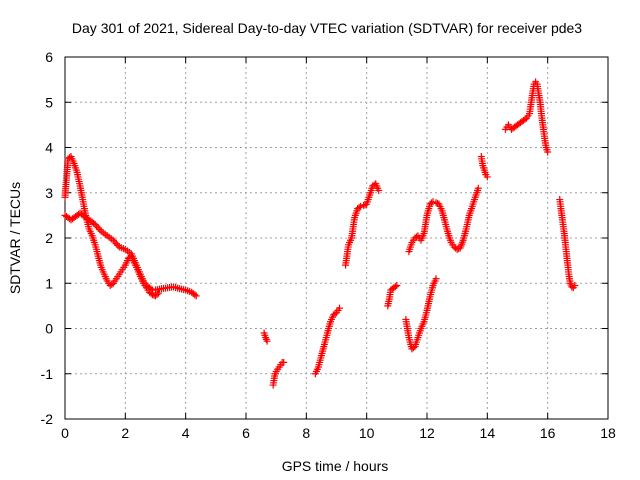 The image size is (640, 480). What do you see at coordinates (49, 329) in the screenshot?
I see `y-tick-label: 0` at bounding box center [49, 329].